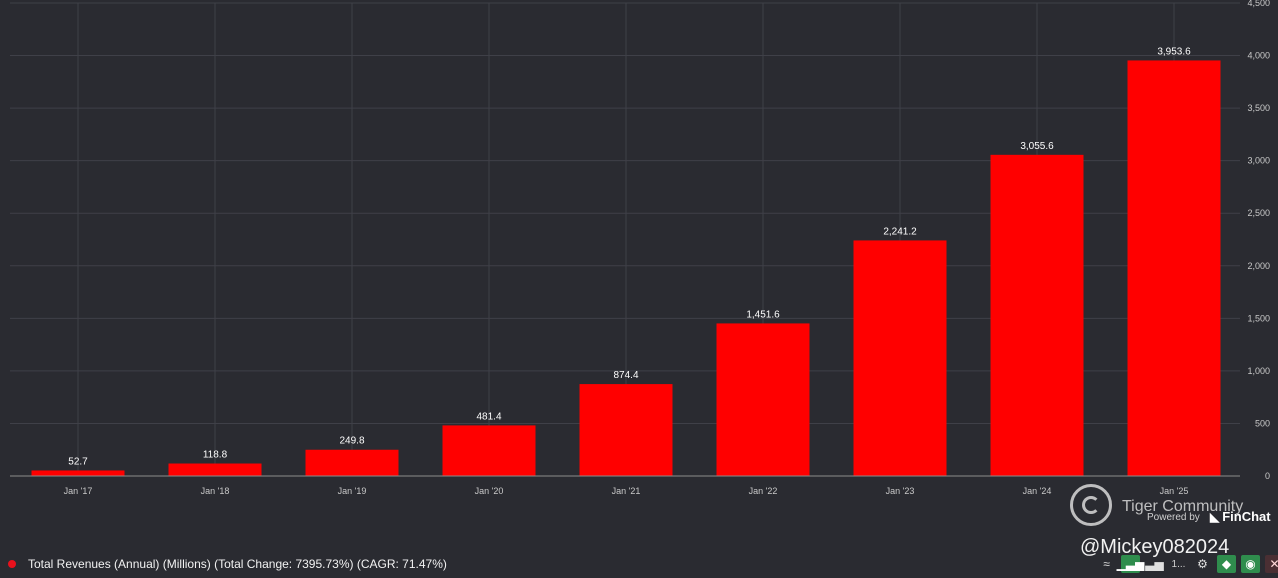  I want to click on legend-dot-icon, so click(12, 564).